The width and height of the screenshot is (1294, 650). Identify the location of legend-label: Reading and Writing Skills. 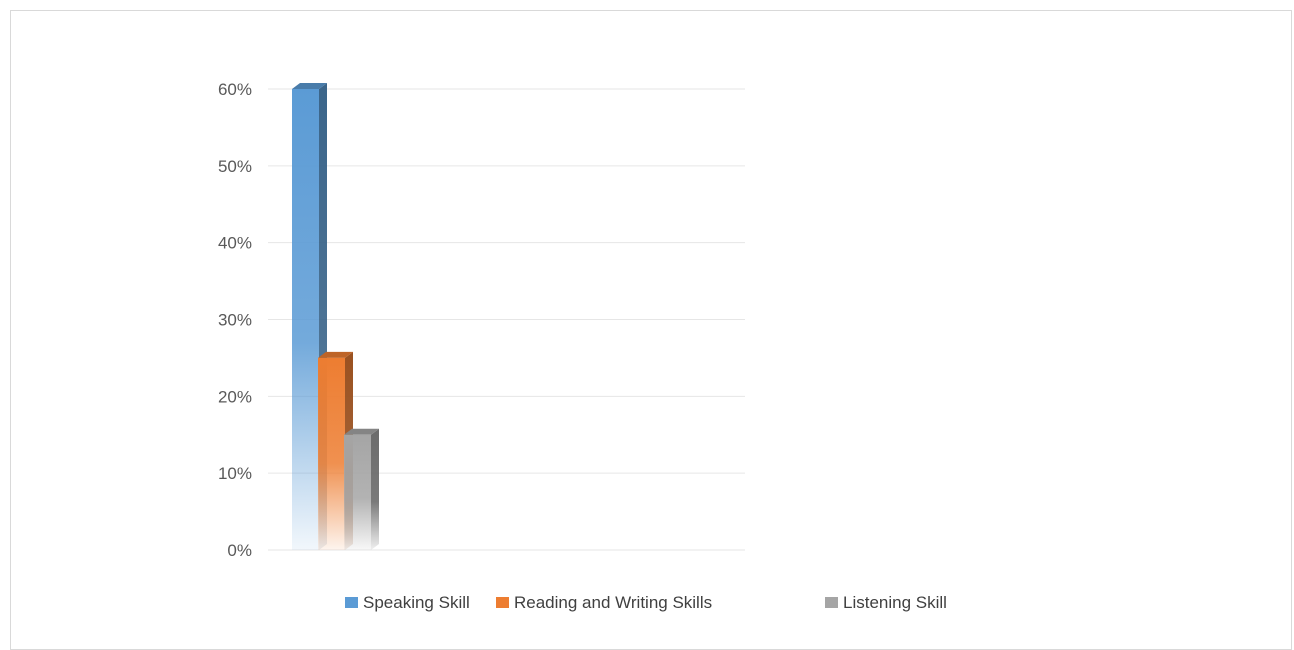
(613, 602).